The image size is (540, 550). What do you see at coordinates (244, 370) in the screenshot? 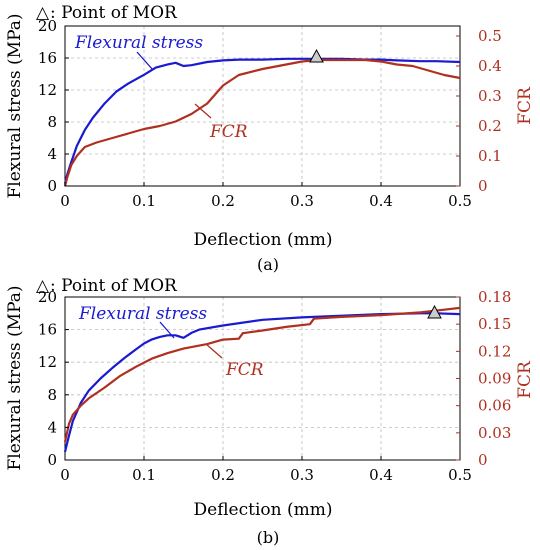
I see `series-label-fcr-b: FCR` at bounding box center [244, 370].